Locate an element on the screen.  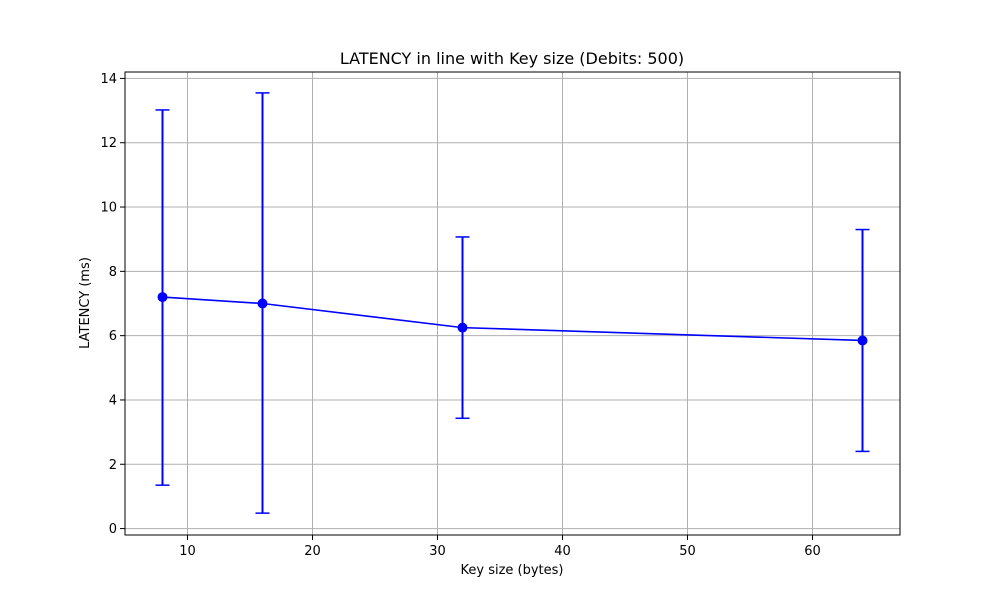
x-tick-label: 30 is located at coordinates (437, 551).